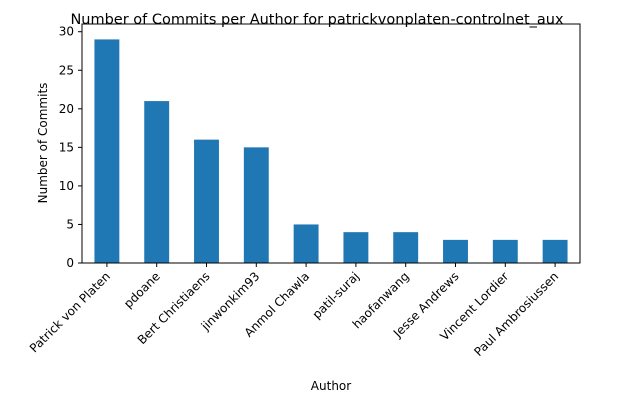  I want to click on x-tick-label: patil-suraj, so click(336, 295).